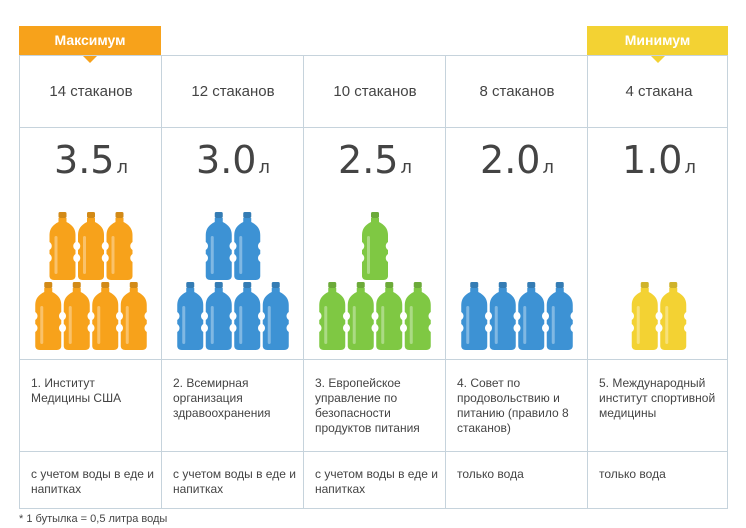 Image resolution: width=746 pixels, height=528 pixels. I want to click on minimum-badge: Минимум, so click(657, 44).